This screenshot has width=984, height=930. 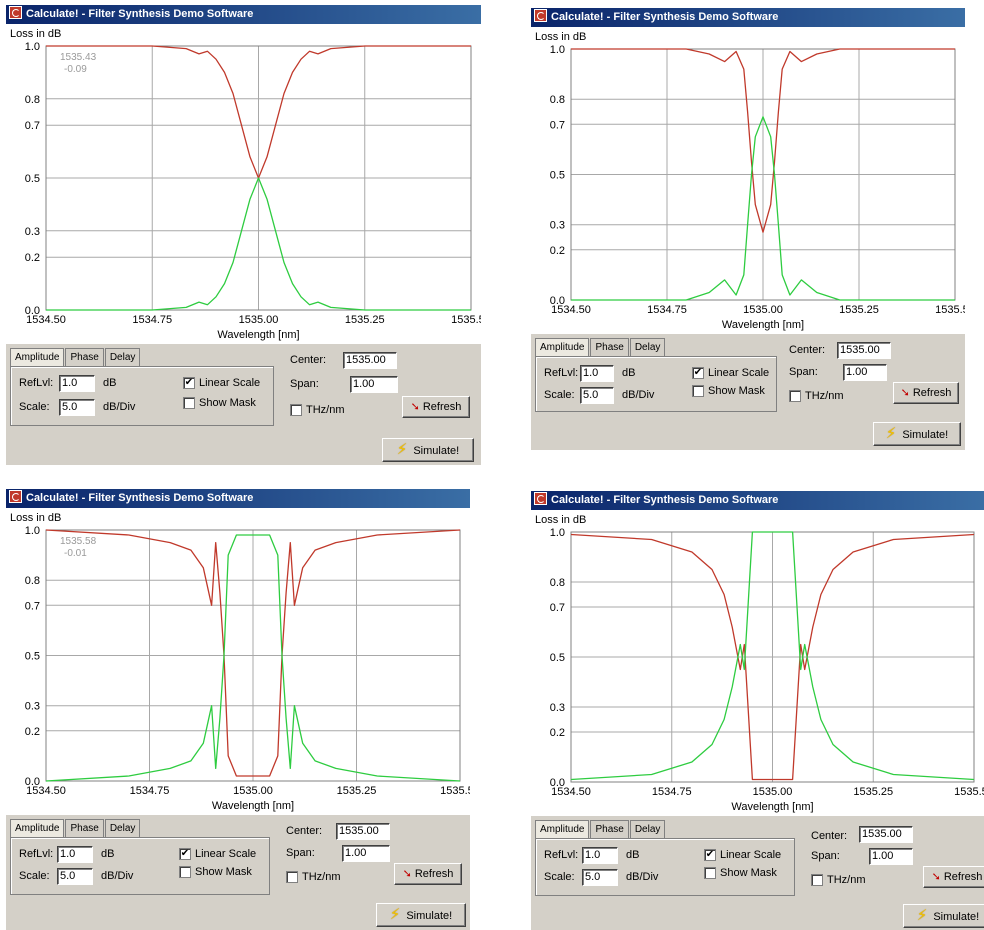 I want to click on y-tick-label: 0.0, so click(x=557, y=301).